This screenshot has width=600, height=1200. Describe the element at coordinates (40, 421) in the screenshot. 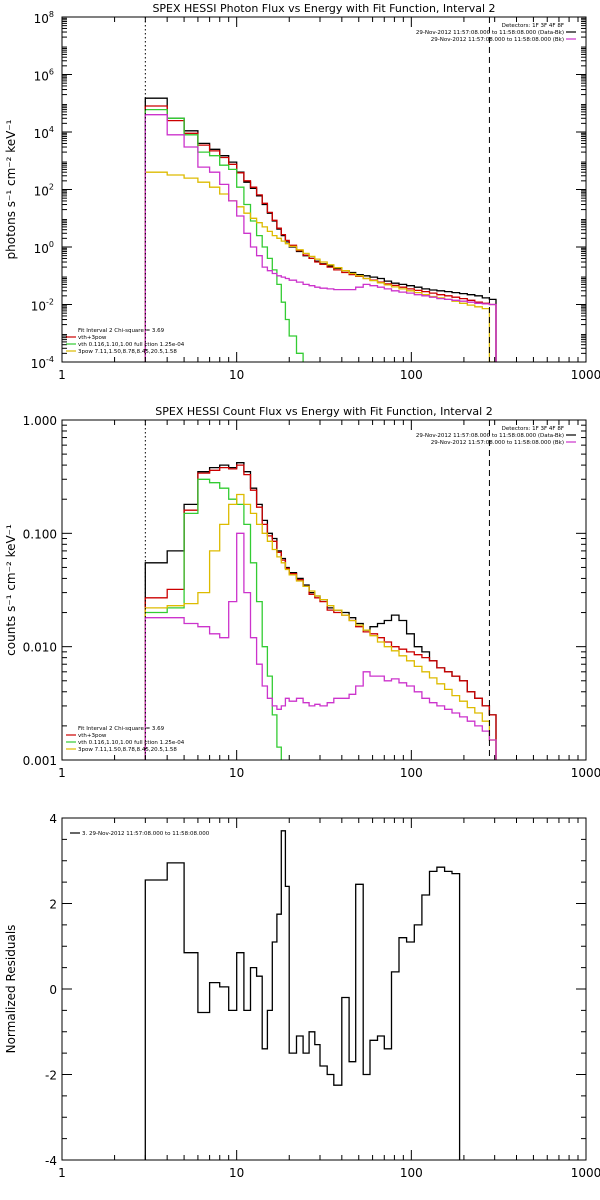

I see `y-tick-label: 1.000` at that location.